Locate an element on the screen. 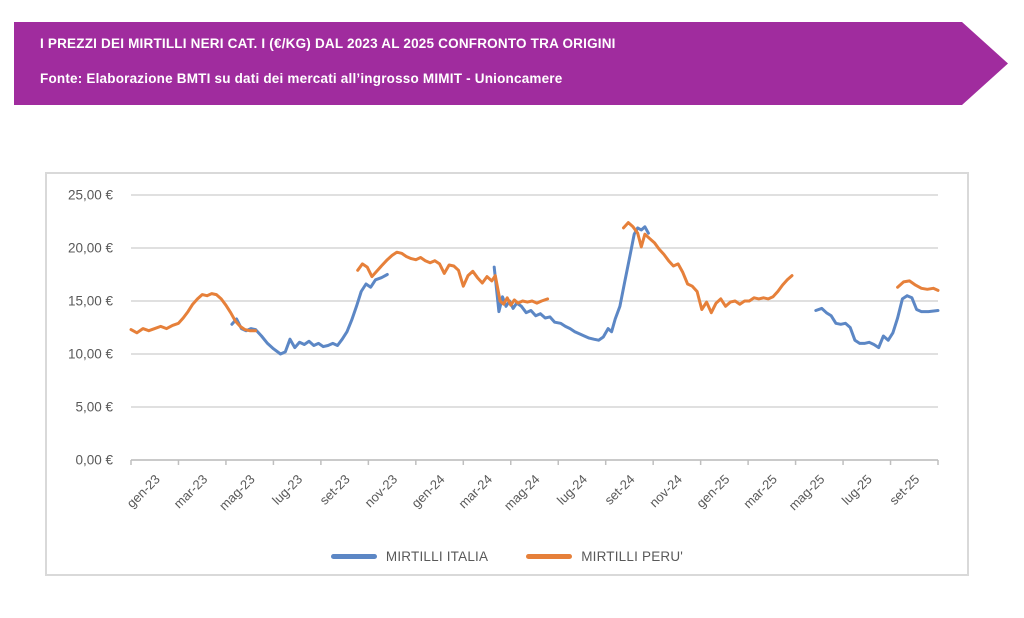  x-axis-tick-label: gen-24 is located at coordinates (427, 491).